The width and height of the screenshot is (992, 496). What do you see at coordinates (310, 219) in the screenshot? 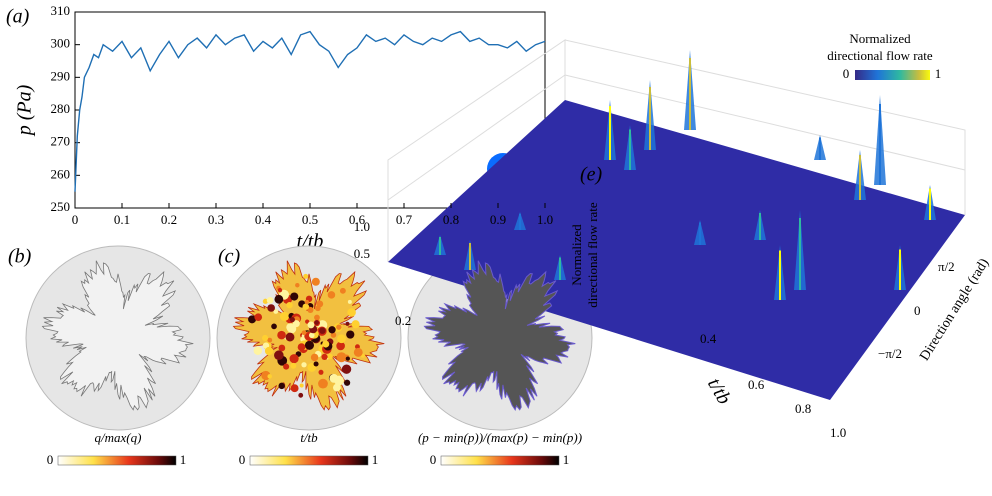
I see `x-tick-label: 0.5` at bounding box center [310, 219].